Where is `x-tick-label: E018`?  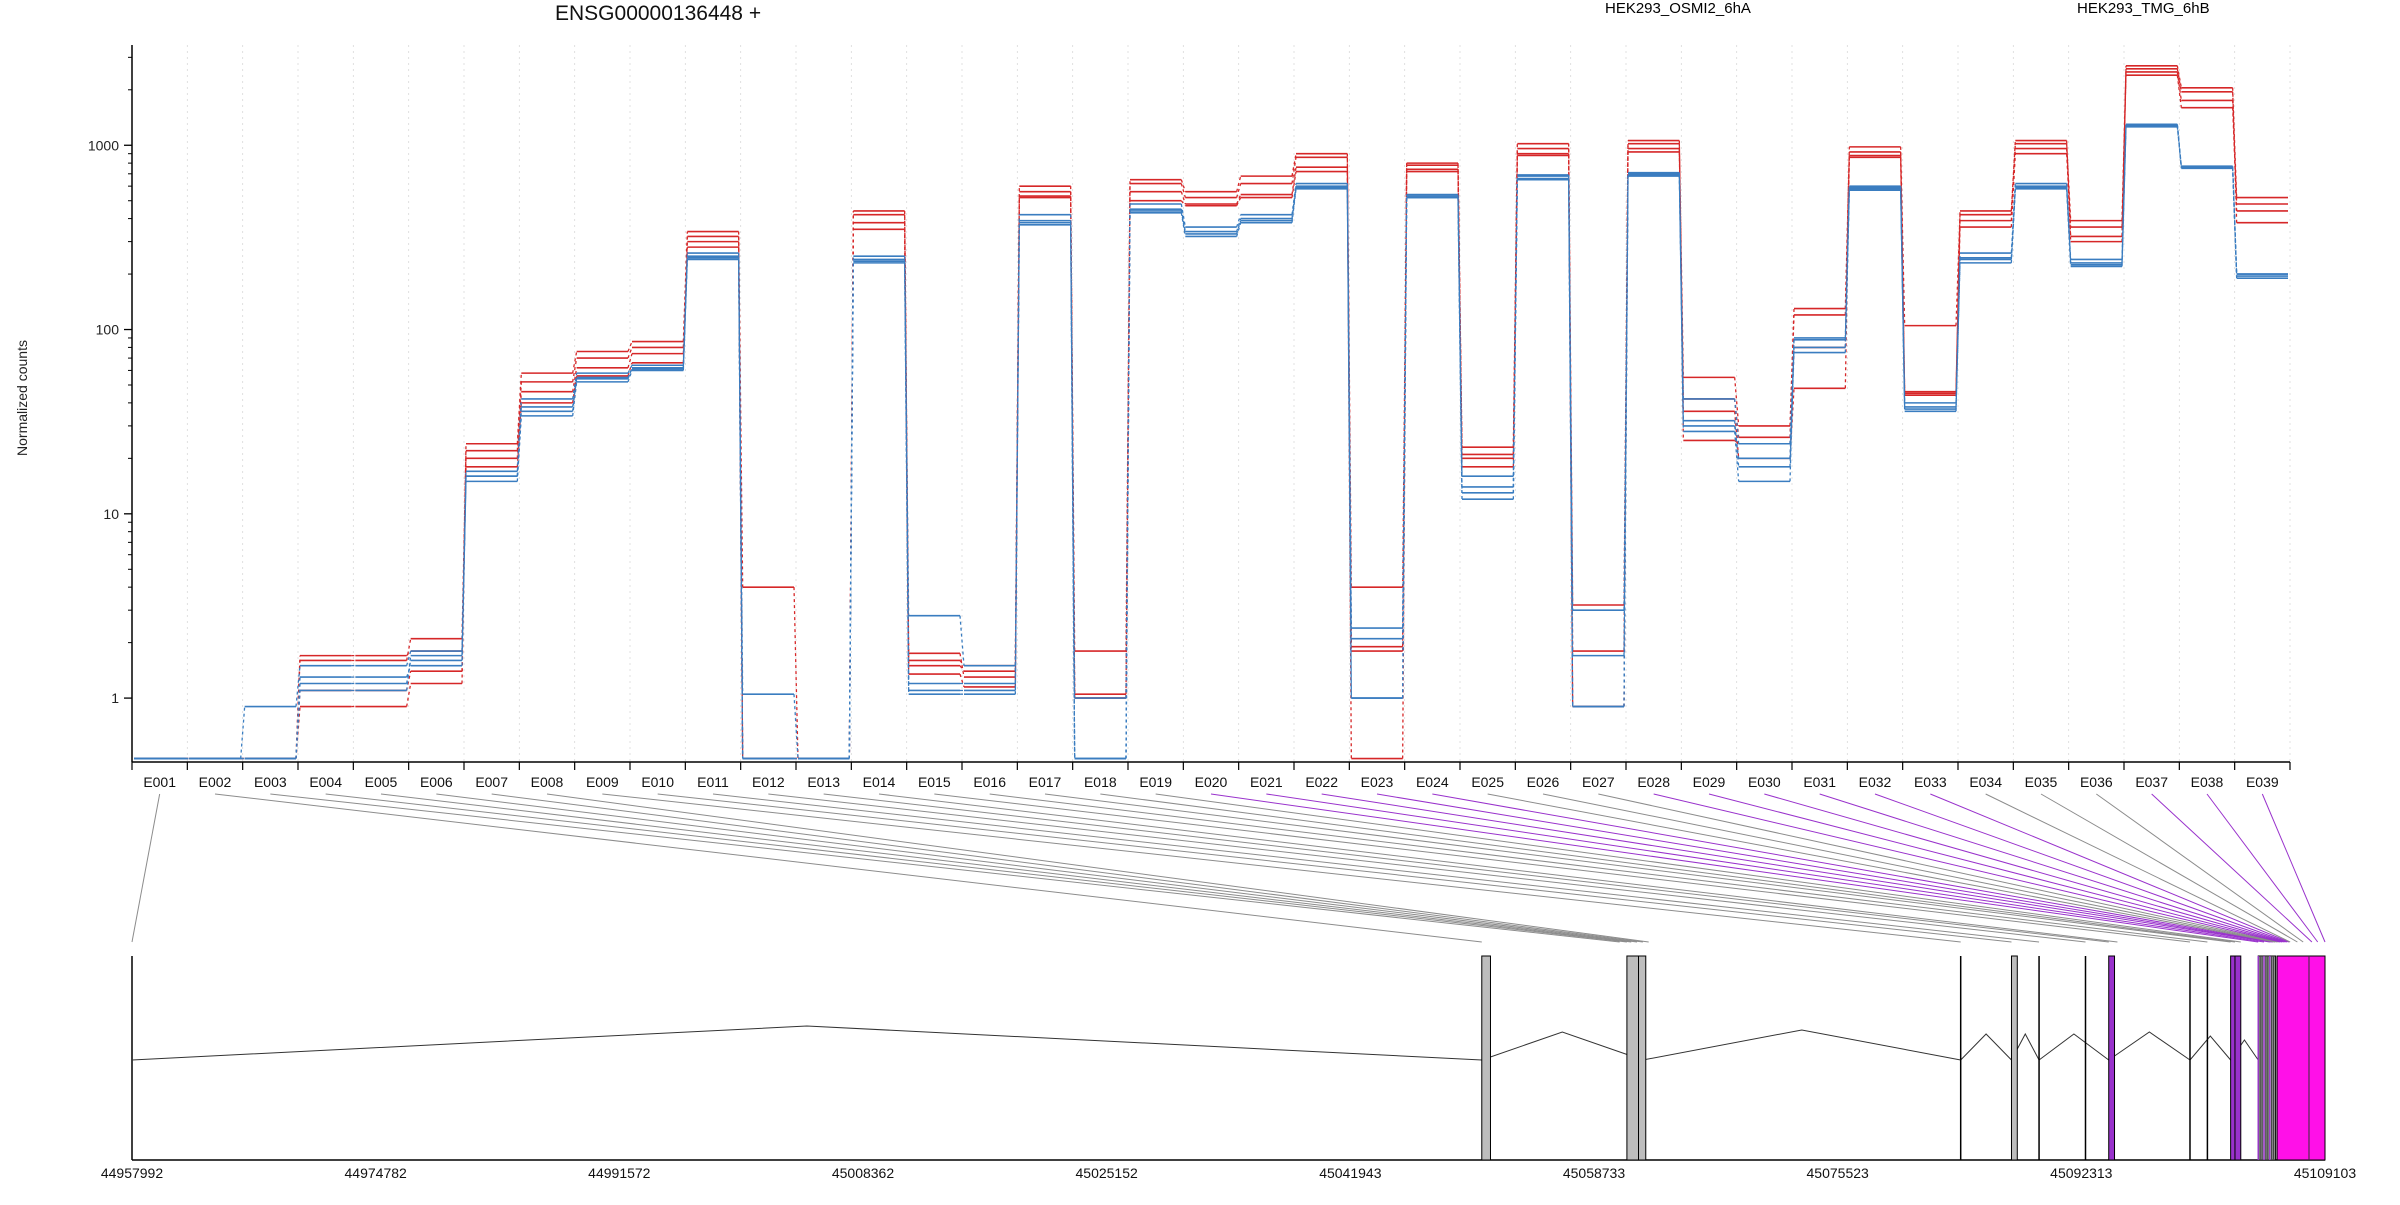 x-tick-label: E018 is located at coordinates (1100, 782).